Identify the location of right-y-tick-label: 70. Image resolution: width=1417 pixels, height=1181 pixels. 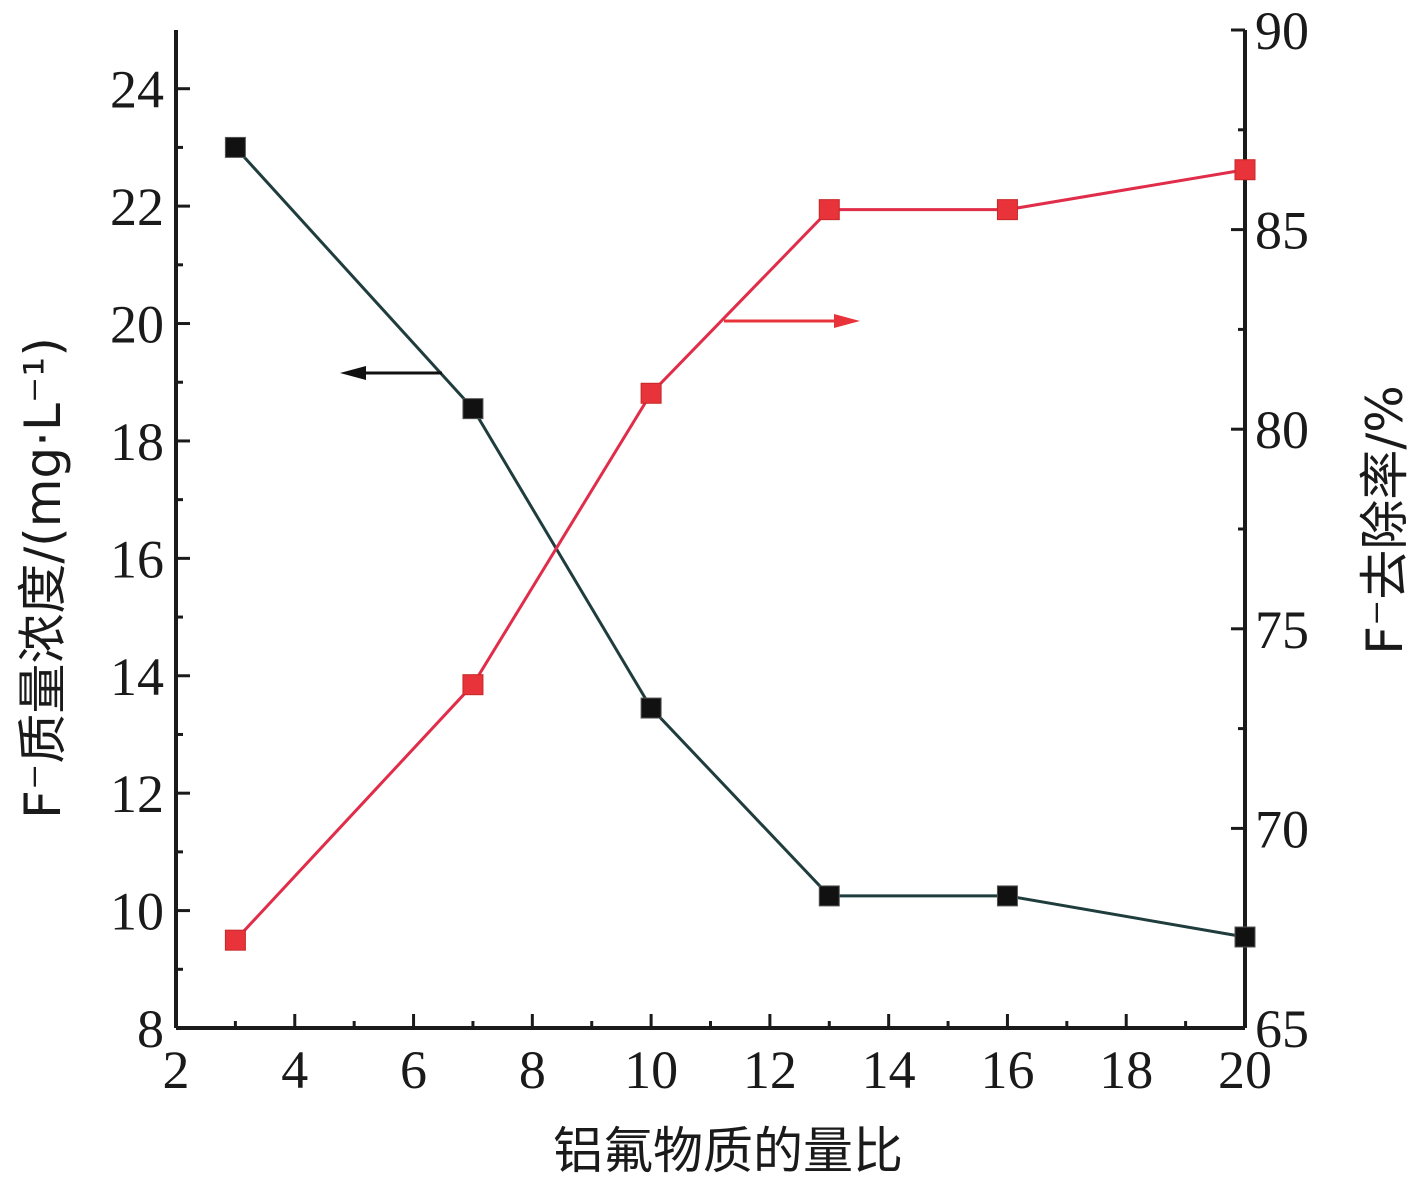
(1282, 829).